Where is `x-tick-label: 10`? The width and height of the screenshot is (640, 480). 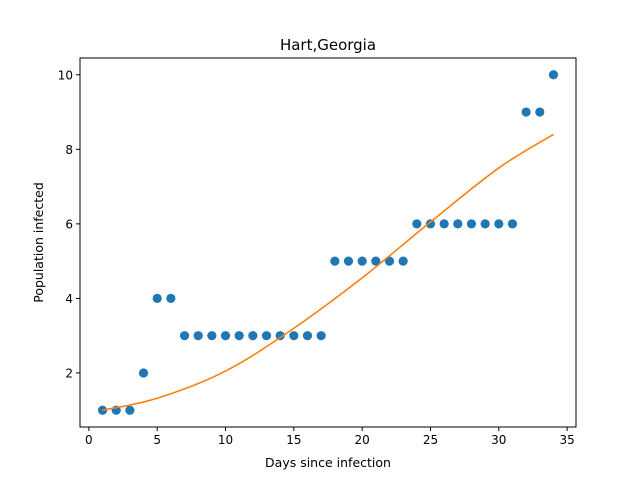
x-tick-label: 10 is located at coordinates (225, 440).